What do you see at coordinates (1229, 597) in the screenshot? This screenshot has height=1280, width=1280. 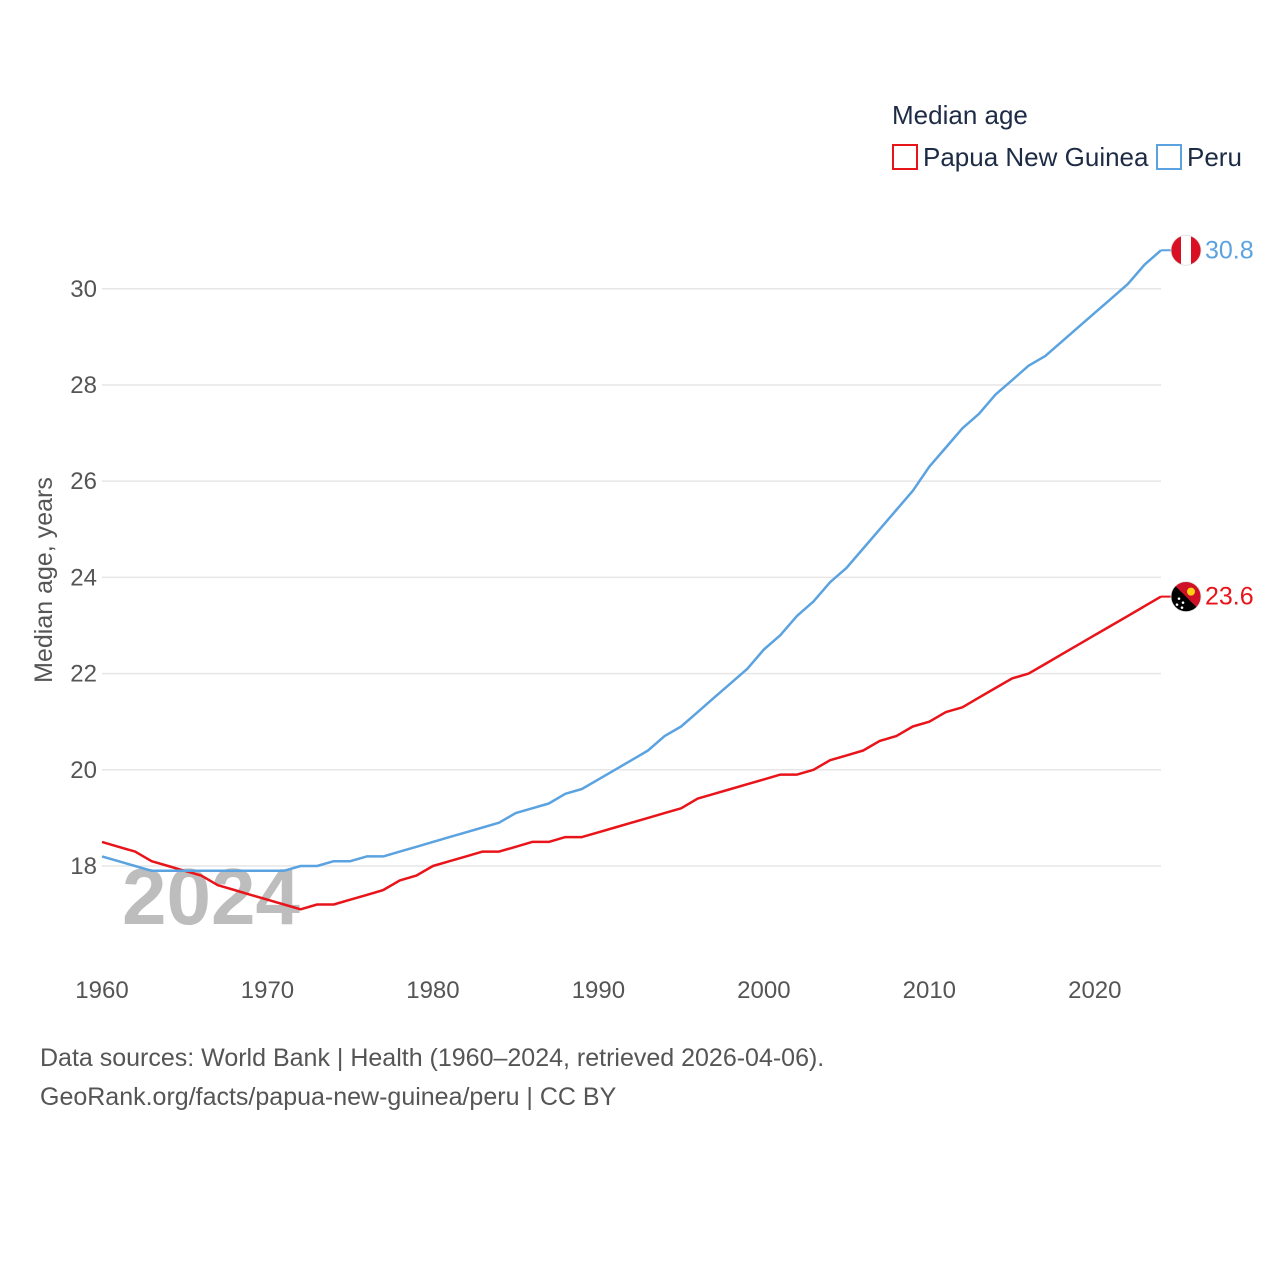 I see `end-value-papua-new-guinea: 23.6` at bounding box center [1229, 597].